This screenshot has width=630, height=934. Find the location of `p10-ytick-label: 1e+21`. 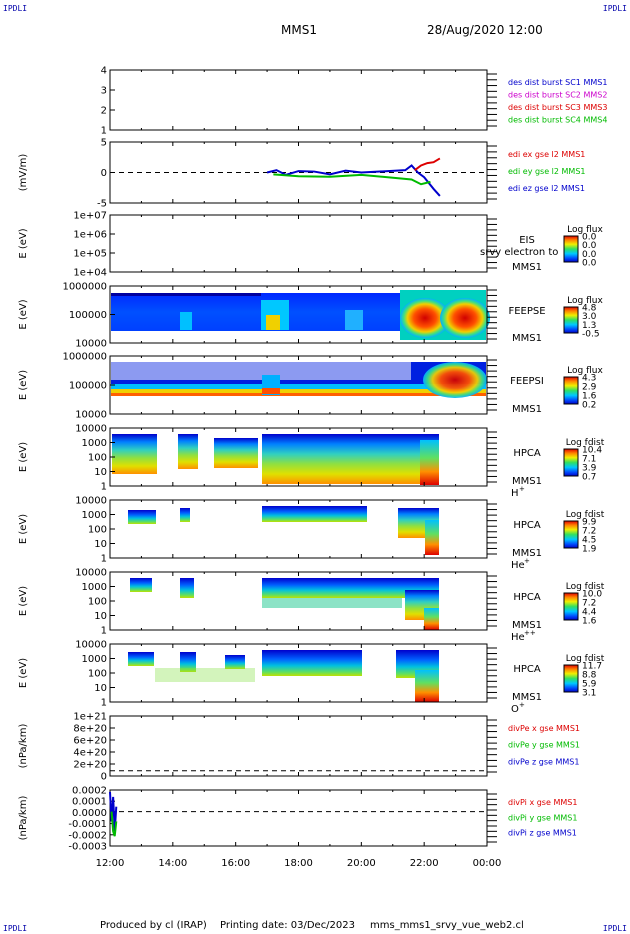

p10-ytick-label: 1e+21 is located at coordinates (90, 717).